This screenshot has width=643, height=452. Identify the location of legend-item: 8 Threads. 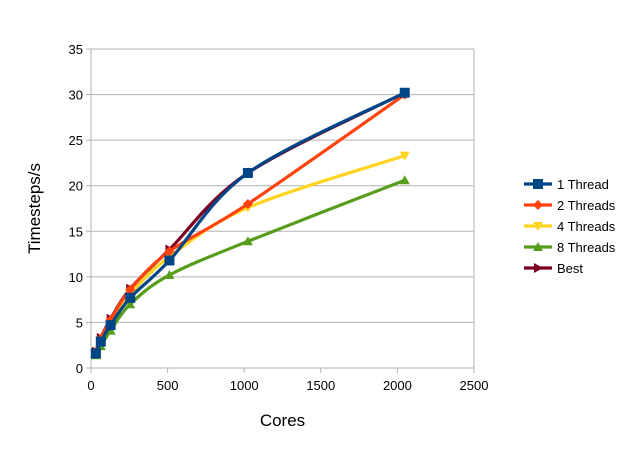
(570, 247).